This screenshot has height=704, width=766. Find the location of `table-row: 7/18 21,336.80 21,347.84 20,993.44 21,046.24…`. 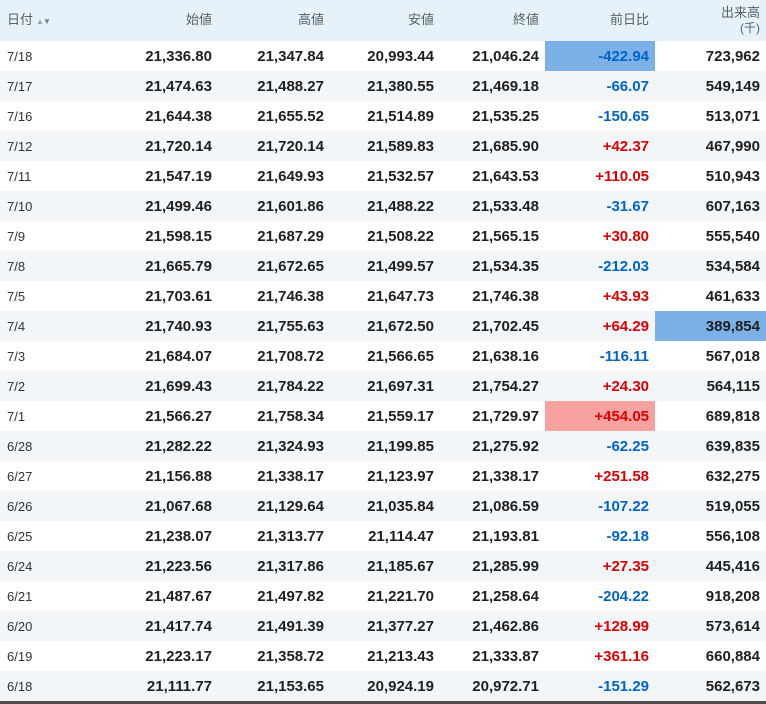

table-row: 7/18 21,336.80 21,347.84 20,993.44 21,046.24… is located at coordinates (383, 56).